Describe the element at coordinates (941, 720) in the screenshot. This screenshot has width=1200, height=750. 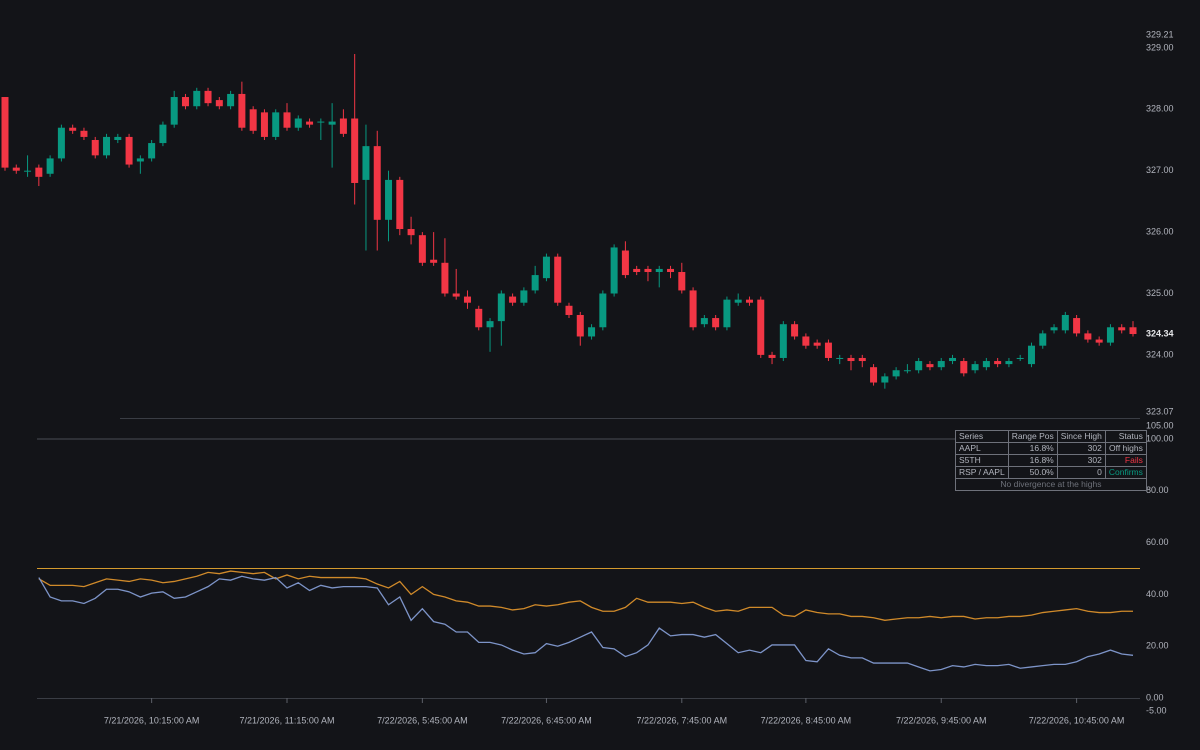
I see `x-tick-label: 7/22/2026, 9:45:00 AM` at that location.